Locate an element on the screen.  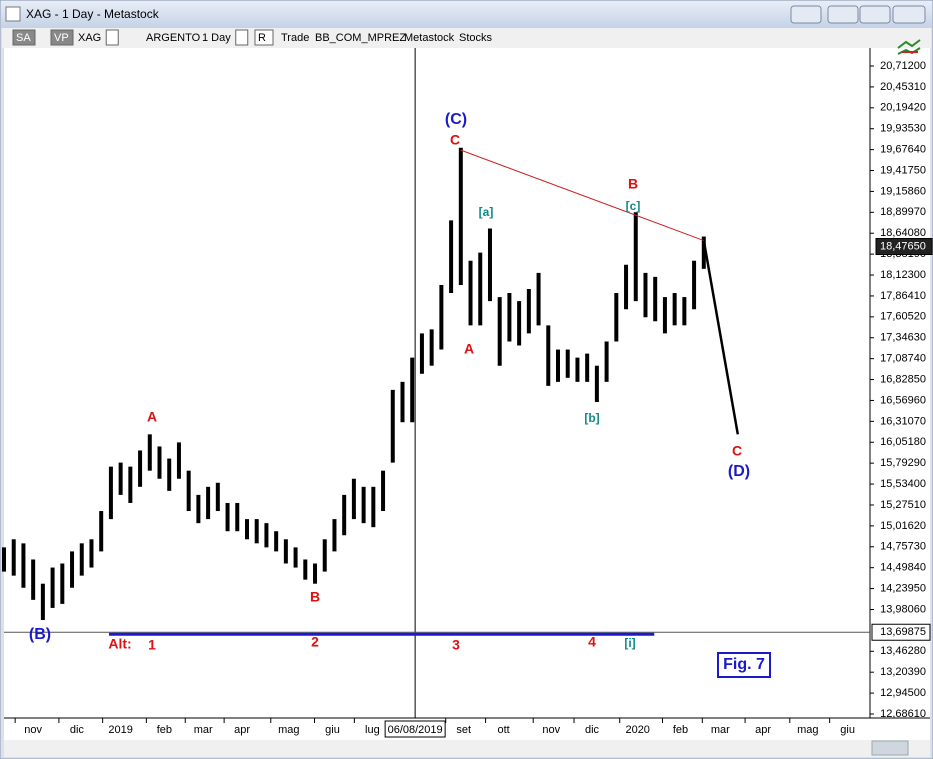
toolbar-label: Trade is located at coordinates (295, 38).